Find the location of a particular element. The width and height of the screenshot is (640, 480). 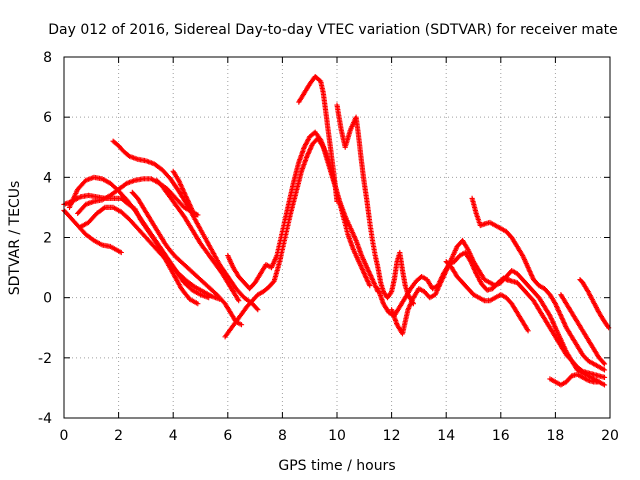

y-tick-label: 2 is located at coordinates (47, 239).